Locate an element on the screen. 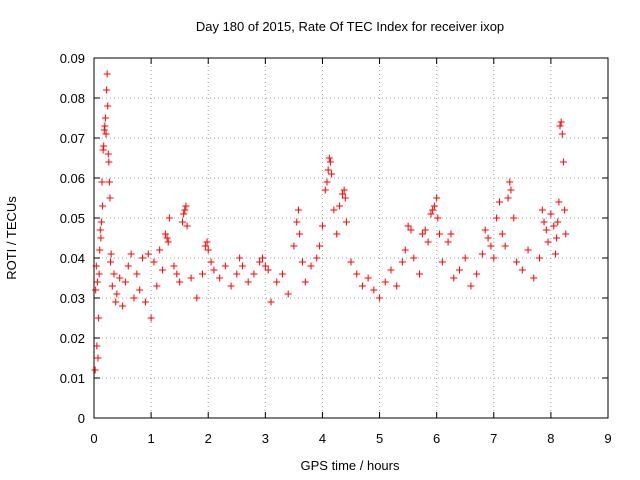 The width and height of the screenshot is (640, 480). x-tick-label: 2 is located at coordinates (208, 438).